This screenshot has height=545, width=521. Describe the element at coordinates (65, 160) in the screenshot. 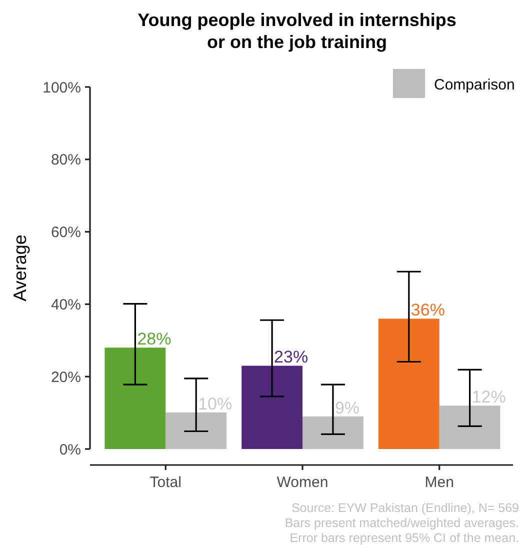

I see `y-tick-label: 80%` at that location.